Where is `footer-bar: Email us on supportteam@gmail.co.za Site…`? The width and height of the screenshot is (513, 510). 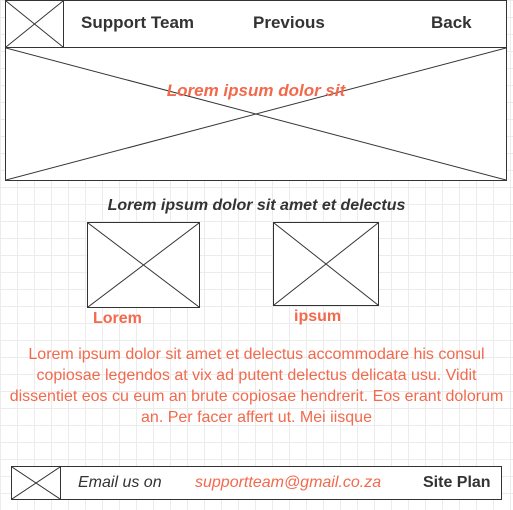
footer-bar: Email us on supportteam@gmail.co.za Site… is located at coordinates (256, 483).